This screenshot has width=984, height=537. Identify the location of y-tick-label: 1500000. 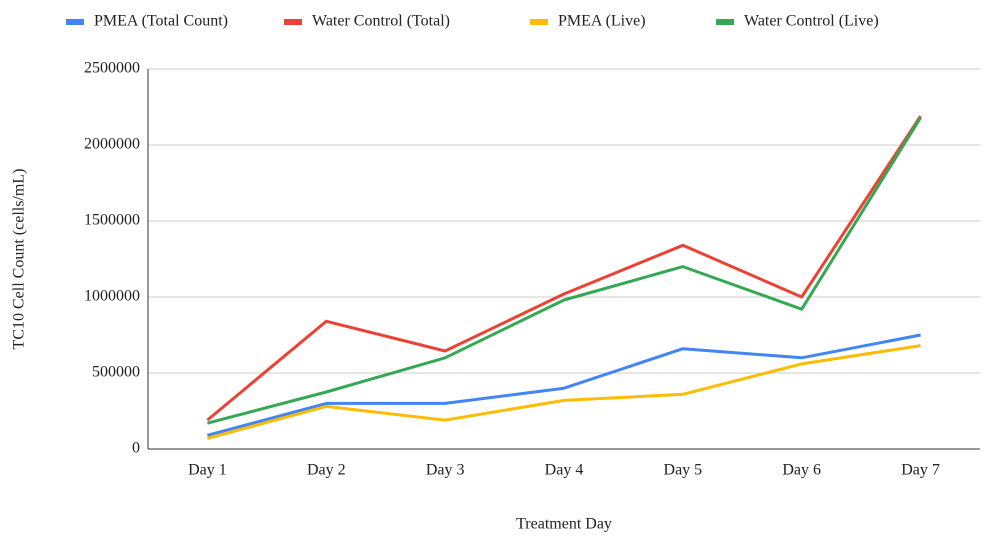
(112, 220).